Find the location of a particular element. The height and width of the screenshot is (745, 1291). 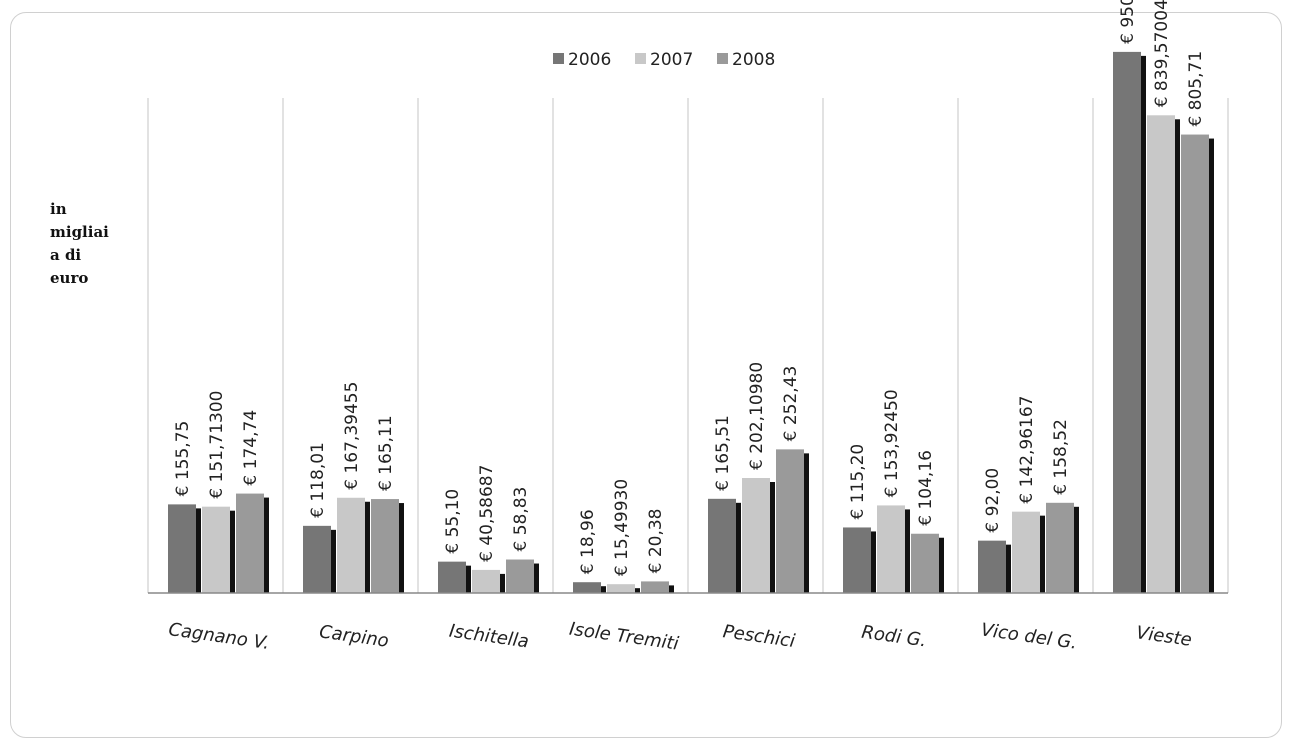

bar-2006-peschici is located at coordinates (722, 545).